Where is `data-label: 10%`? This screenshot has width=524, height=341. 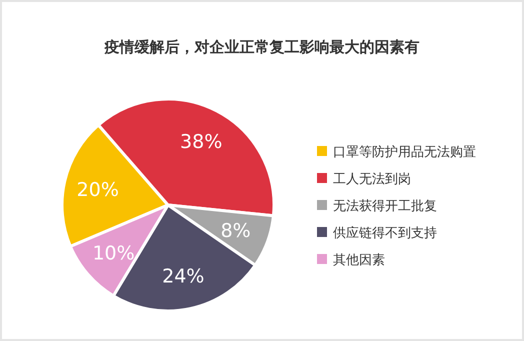
data-label: 10% is located at coordinates (113, 253).